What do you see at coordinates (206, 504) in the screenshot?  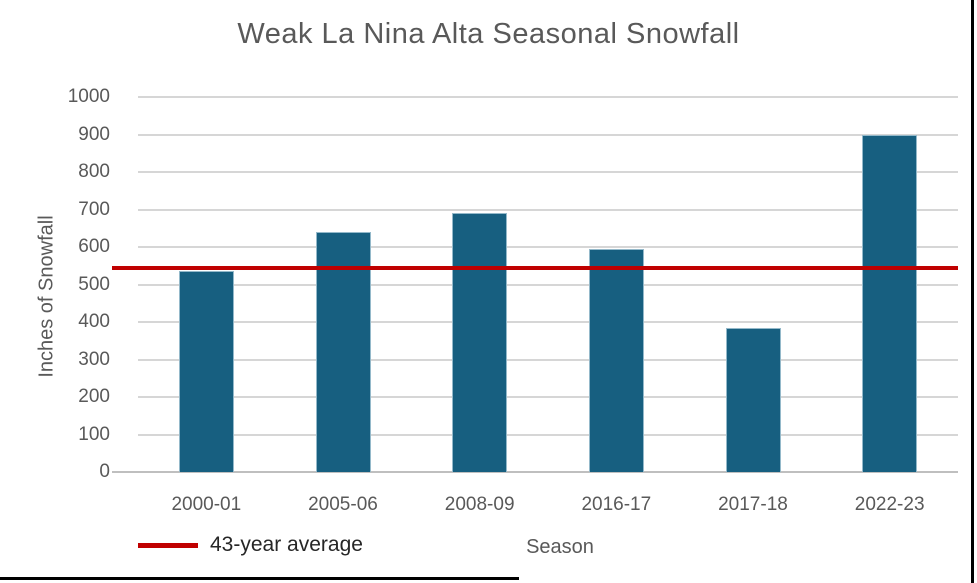 I see `x-tick-label: 2000-01` at bounding box center [206, 504].